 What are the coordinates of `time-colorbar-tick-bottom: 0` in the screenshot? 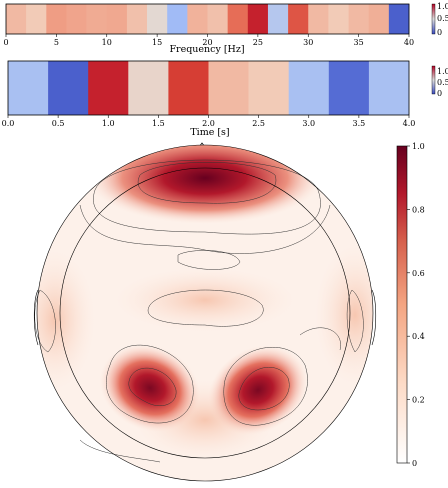 It's located at (439, 93).